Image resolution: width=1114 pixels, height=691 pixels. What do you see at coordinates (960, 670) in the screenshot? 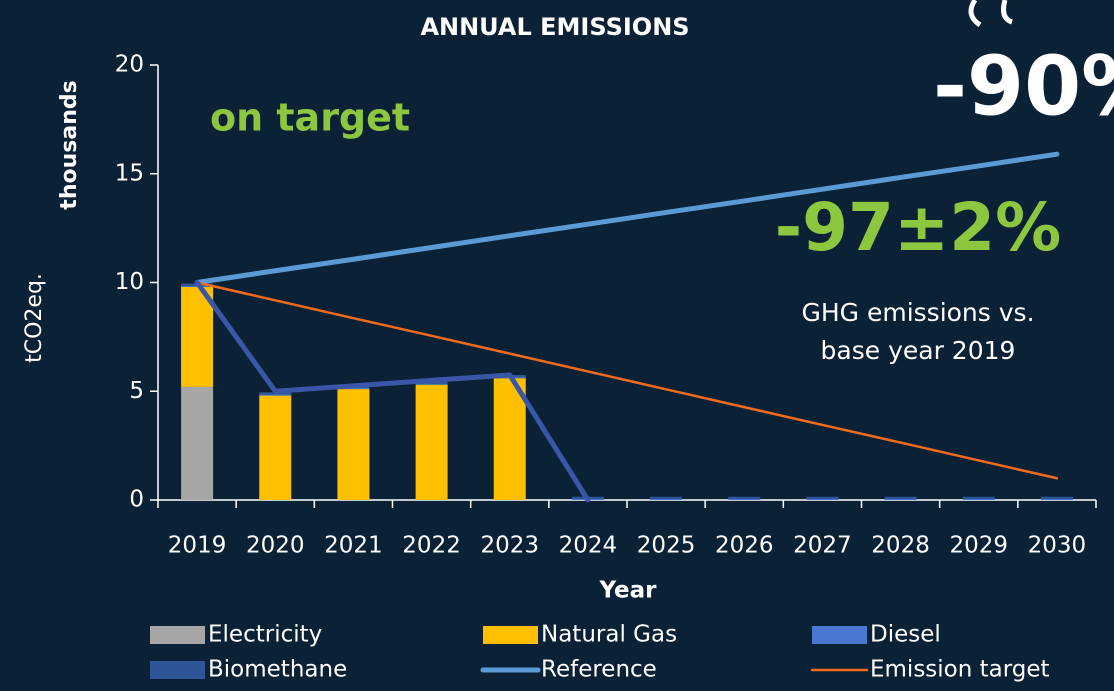
I see `legend-label: Emission target` at bounding box center [960, 670].